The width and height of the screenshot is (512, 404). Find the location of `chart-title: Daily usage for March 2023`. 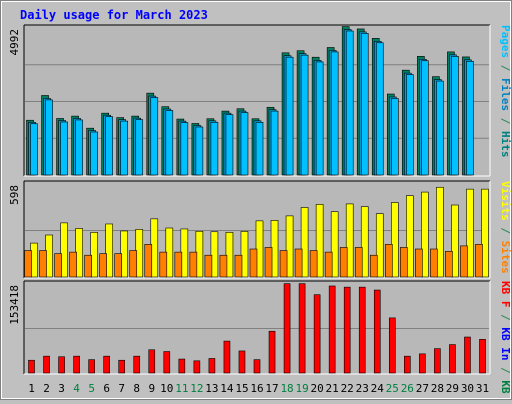

chart-title: Daily usage for March 2023 is located at coordinates (114, 15).